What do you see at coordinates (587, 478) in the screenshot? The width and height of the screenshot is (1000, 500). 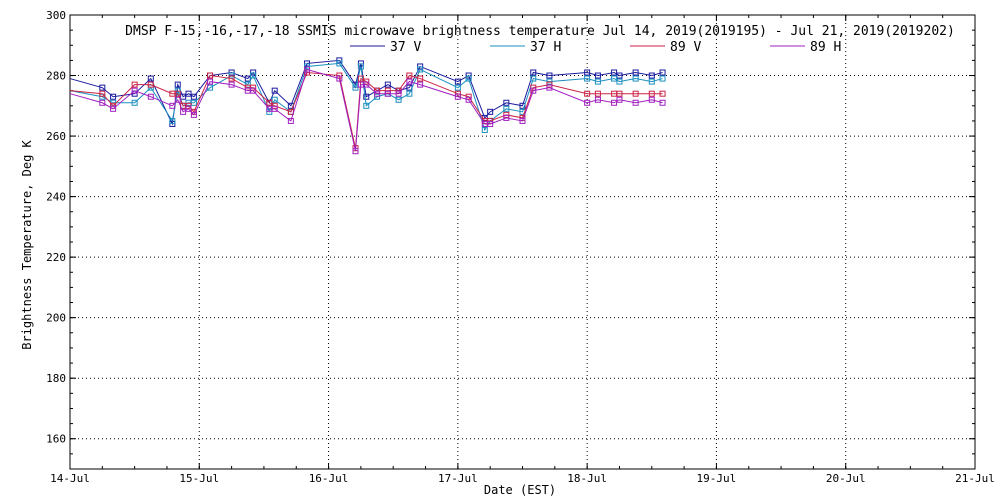 I see `x-tick-label: 18-Jul` at bounding box center [587, 478].